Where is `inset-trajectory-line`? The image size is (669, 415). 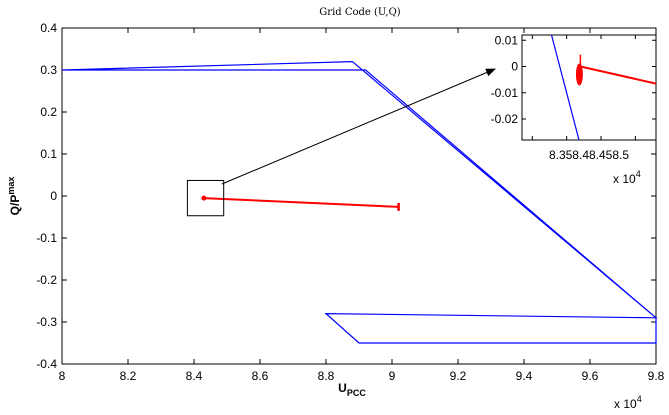 inset-trajectory-line is located at coordinates (618, 75).